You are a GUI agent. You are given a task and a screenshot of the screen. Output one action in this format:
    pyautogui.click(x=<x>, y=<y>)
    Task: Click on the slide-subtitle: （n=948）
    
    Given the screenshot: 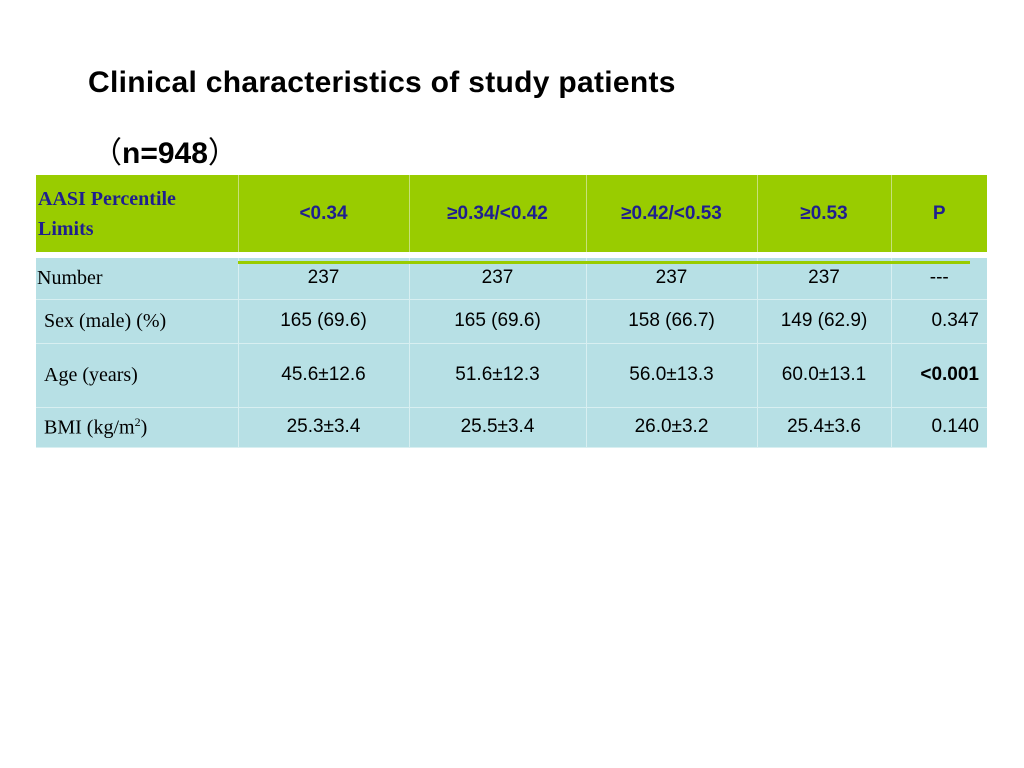 What is the action you would take?
    pyautogui.click(x=165, y=150)
    